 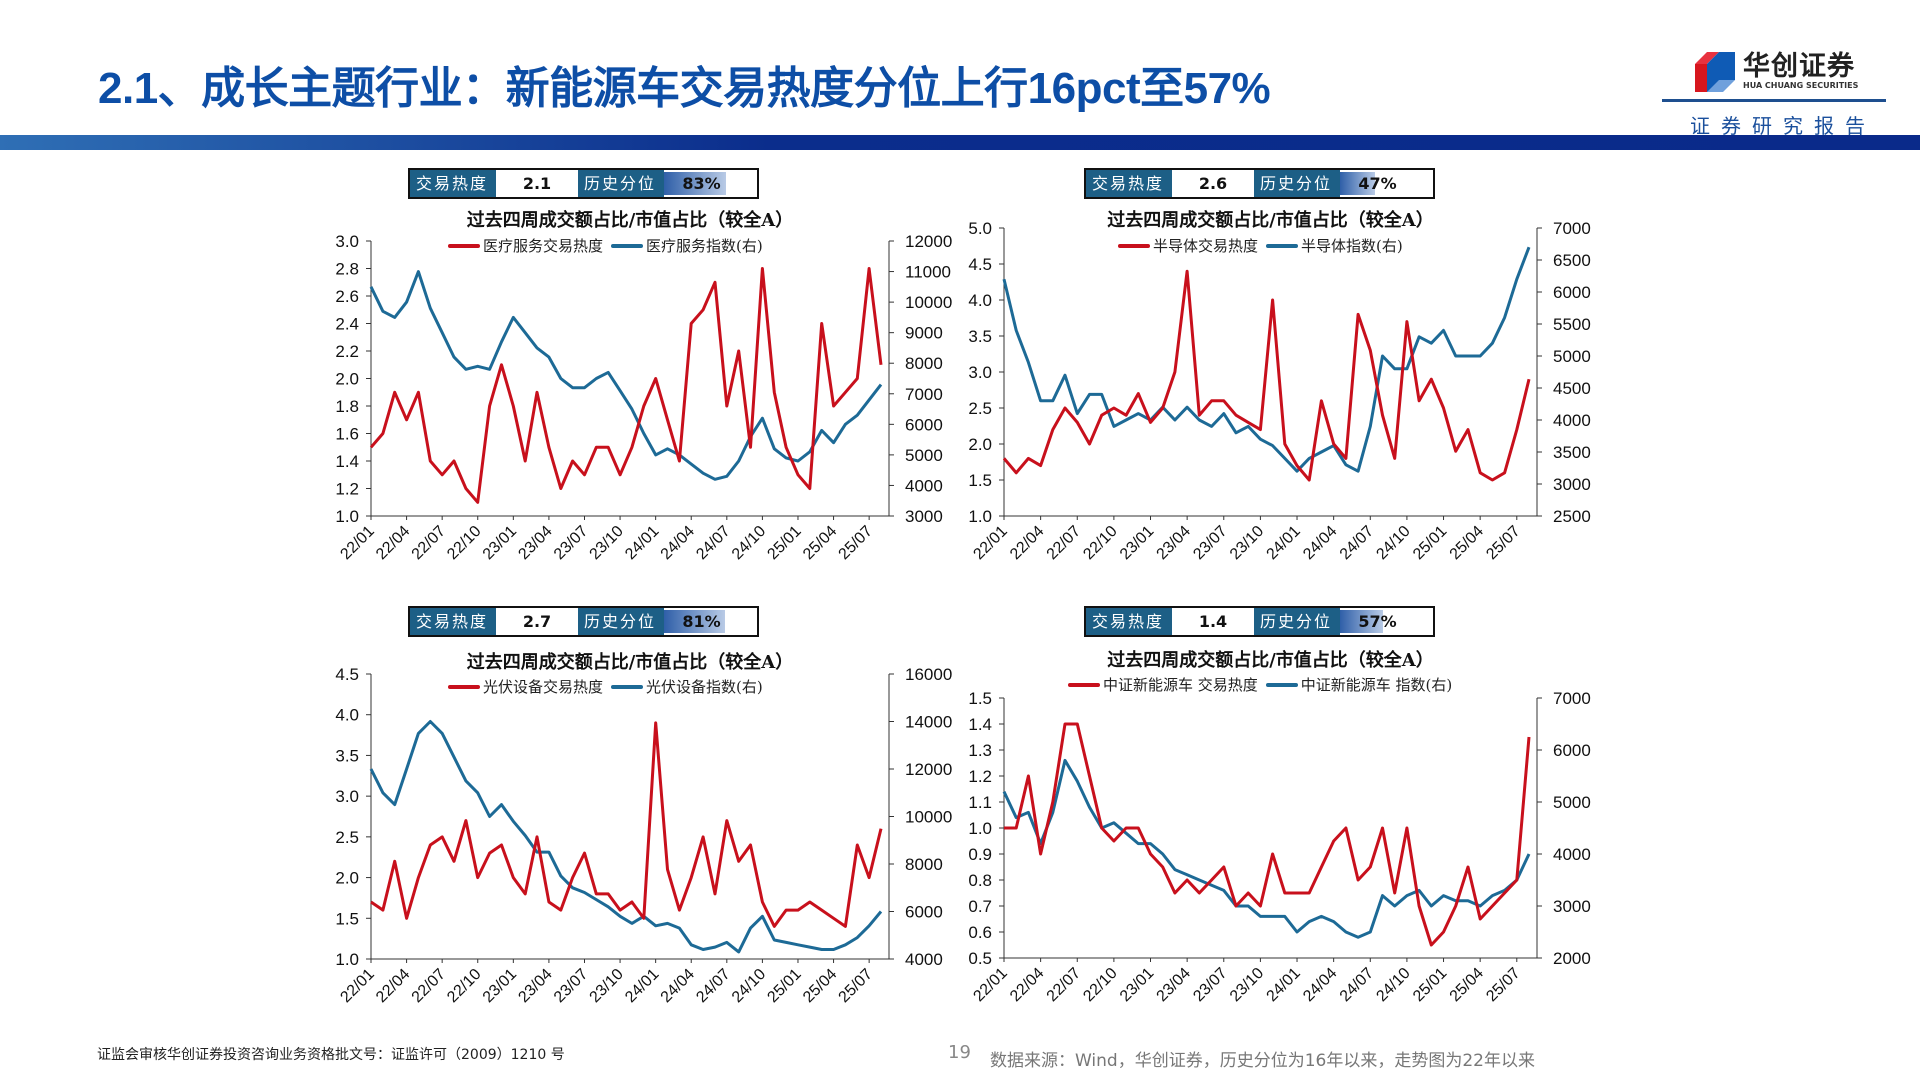 What do you see at coordinates (980, 802) in the screenshot?
I see `y-tick-label: 1.1` at bounding box center [980, 802].